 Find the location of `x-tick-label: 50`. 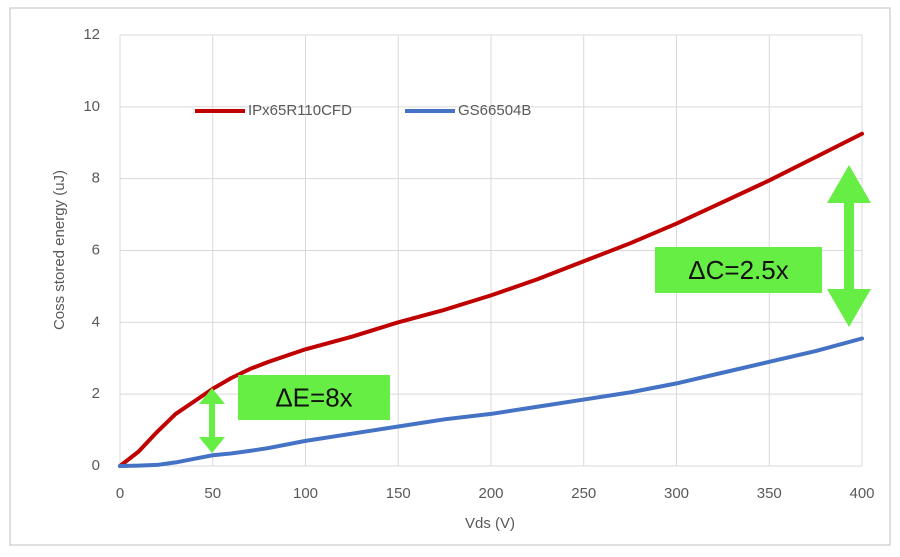

x-tick-label: 50 is located at coordinates (212, 493).